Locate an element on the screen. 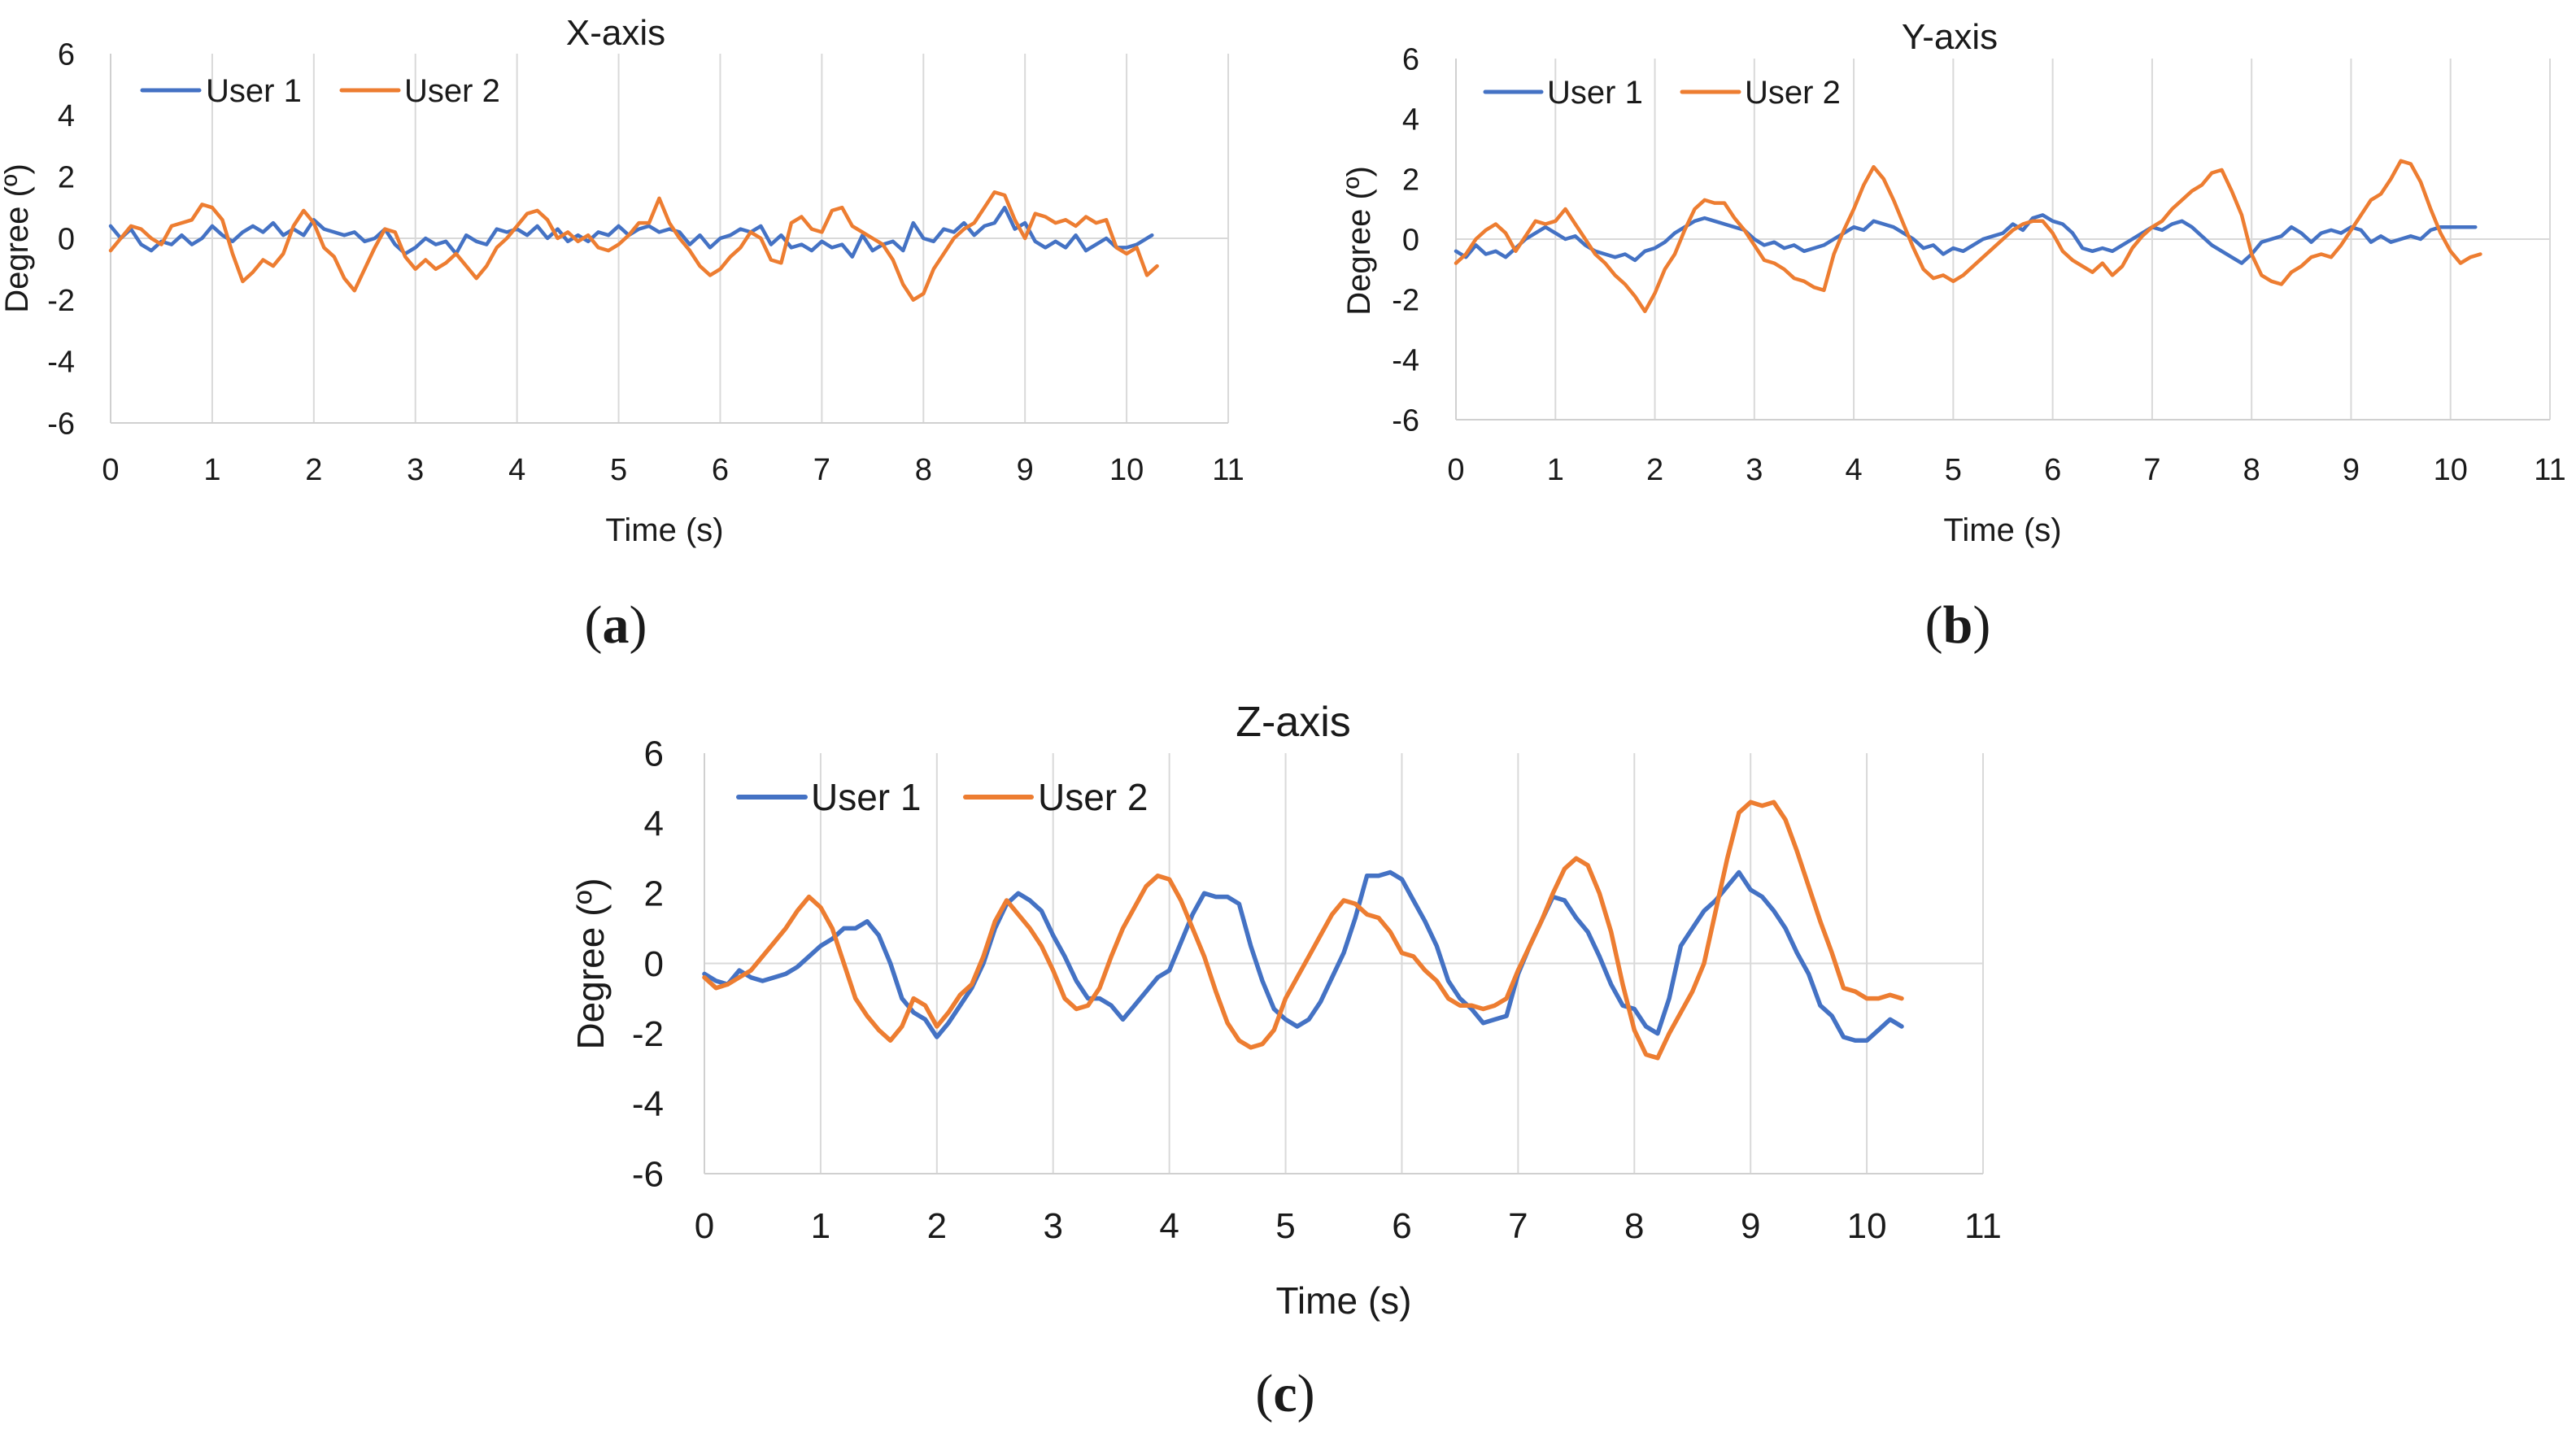 The width and height of the screenshot is (2576, 1438). panel-caption: (c) is located at coordinates (1284, 1393).